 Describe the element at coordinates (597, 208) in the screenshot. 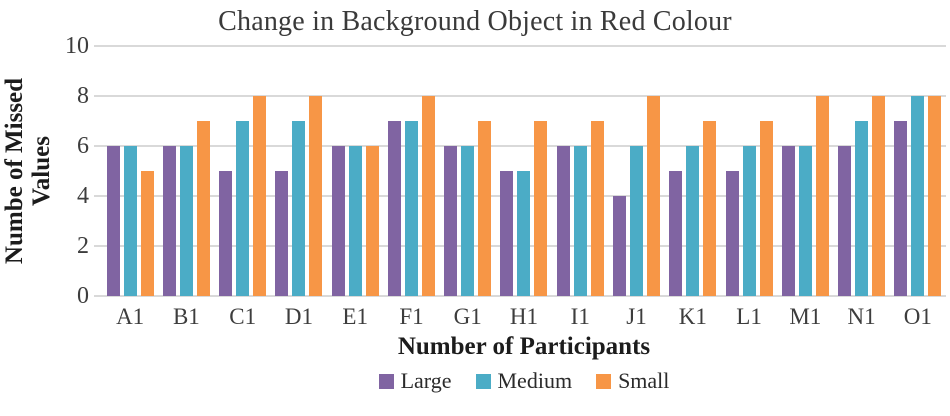

I see `bar-small-i1` at that location.